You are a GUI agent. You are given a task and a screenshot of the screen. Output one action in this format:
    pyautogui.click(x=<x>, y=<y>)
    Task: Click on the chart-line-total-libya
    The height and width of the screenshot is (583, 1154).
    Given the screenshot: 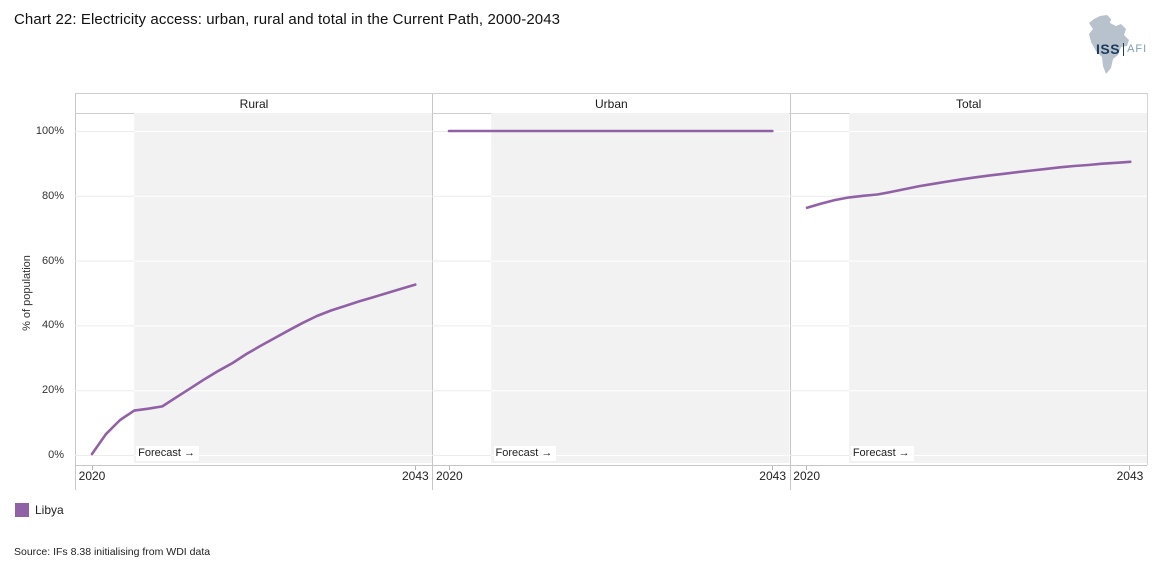 What is the action you would take?
    pyautogui.click(x=968, y=185)
    